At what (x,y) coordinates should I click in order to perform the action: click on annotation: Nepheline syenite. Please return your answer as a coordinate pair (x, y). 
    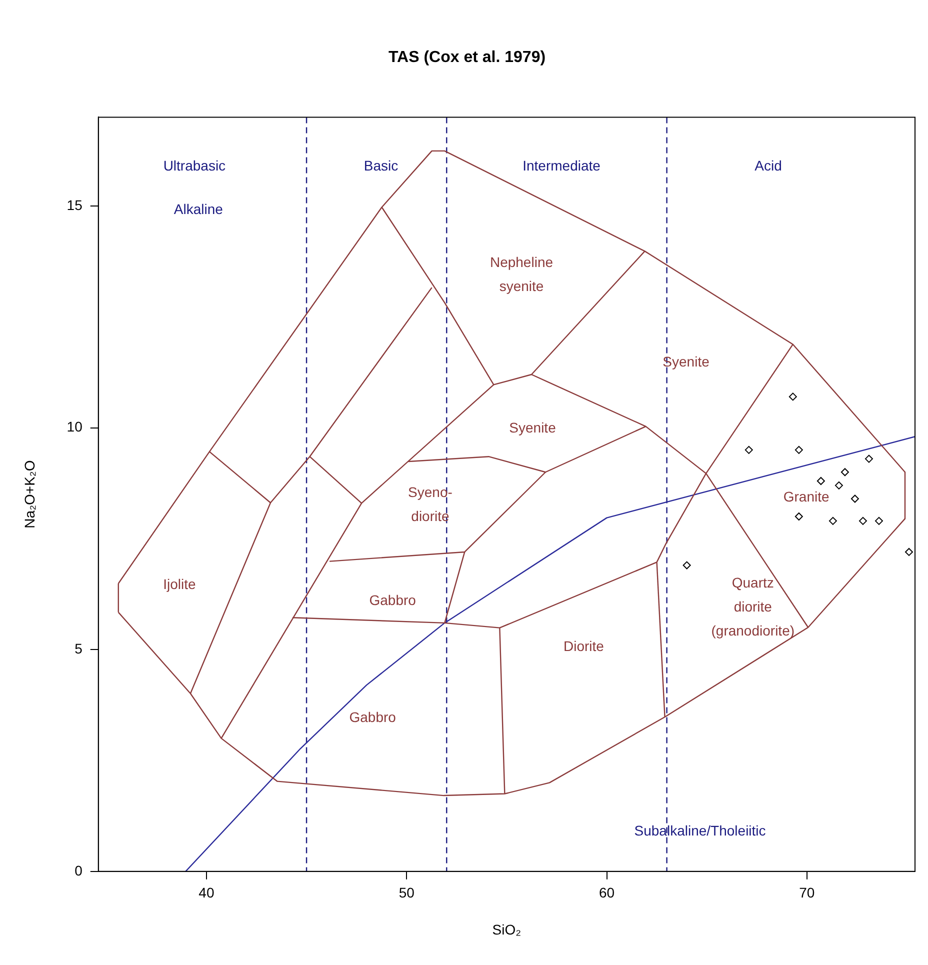
    Looking at the image, I should click on (522, 274).